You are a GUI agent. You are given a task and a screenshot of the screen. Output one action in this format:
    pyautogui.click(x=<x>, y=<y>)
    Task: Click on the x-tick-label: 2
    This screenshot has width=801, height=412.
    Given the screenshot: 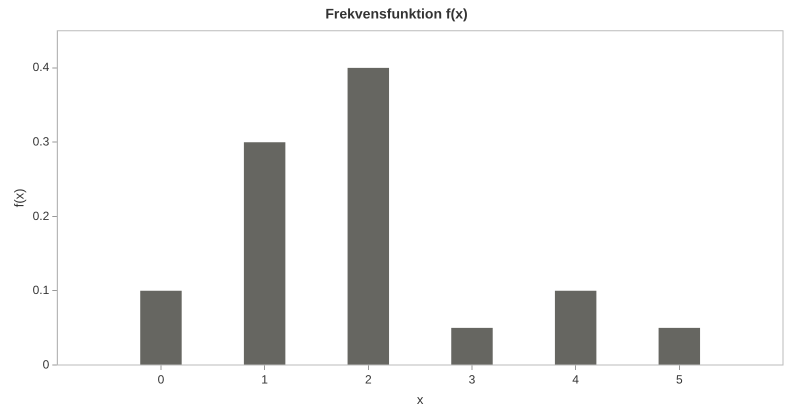 What is the action you would take?
    pyautogui.click(x=368, y=379)
    